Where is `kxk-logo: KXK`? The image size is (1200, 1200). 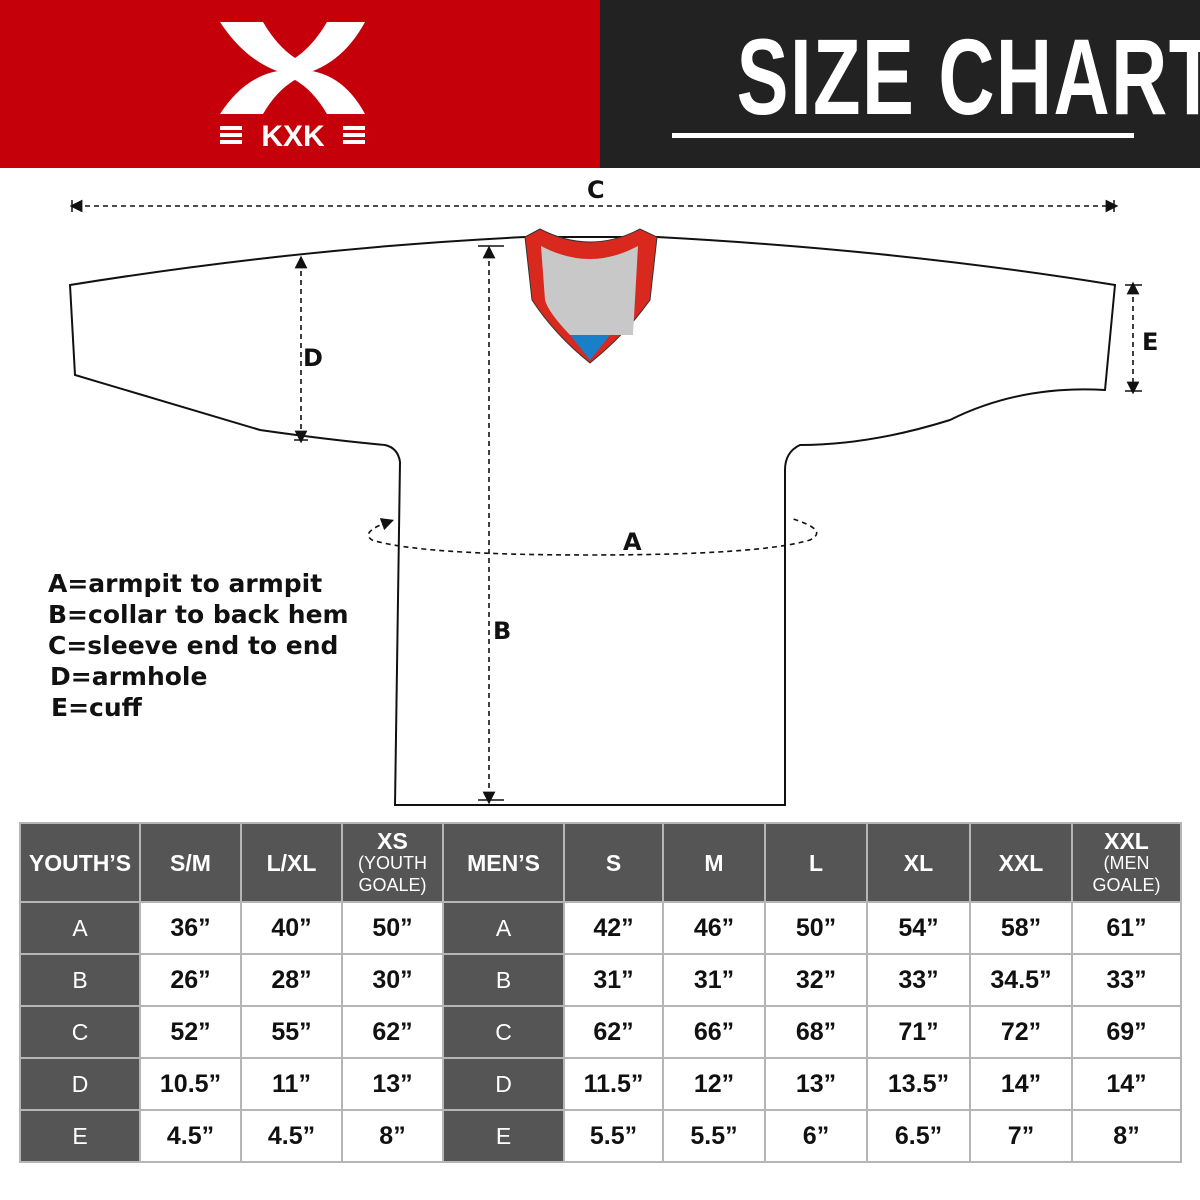 kxk-logo: KXK is located at coordinates (292, 87).